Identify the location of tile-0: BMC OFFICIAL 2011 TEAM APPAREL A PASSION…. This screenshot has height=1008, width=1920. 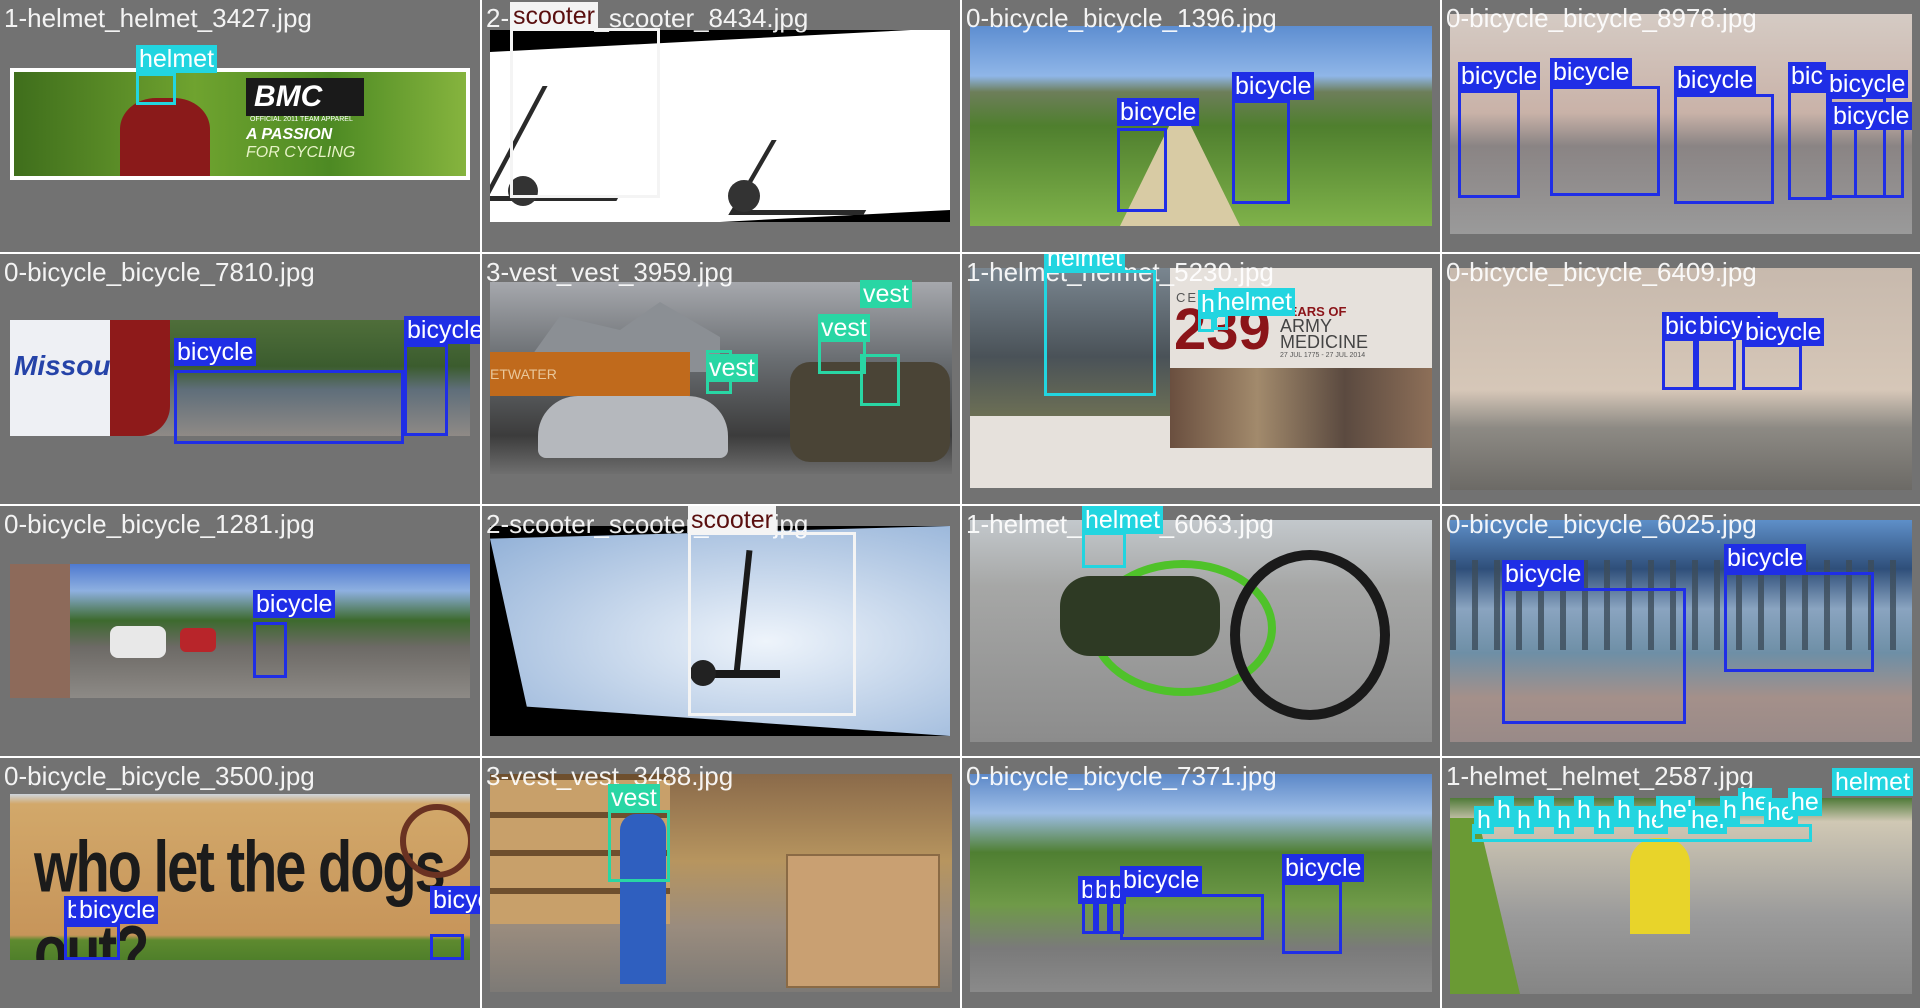
(240, 126).